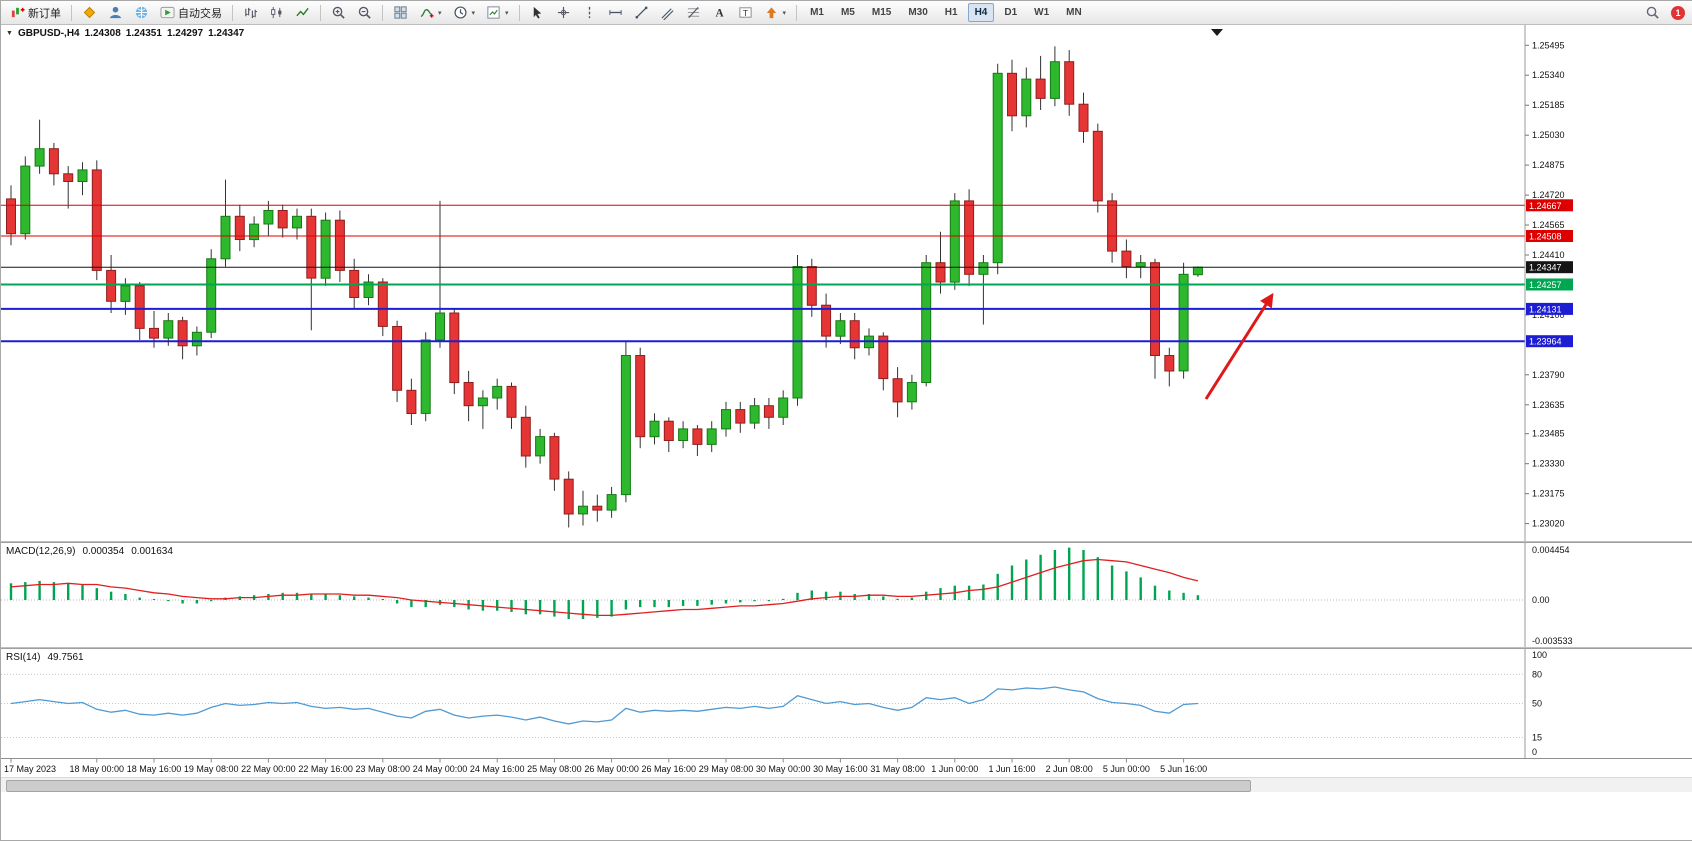 Image resolution: width=1692 pixels, height=841 pixels. I want to click on notification-badge: 1, so click(1678, 12).